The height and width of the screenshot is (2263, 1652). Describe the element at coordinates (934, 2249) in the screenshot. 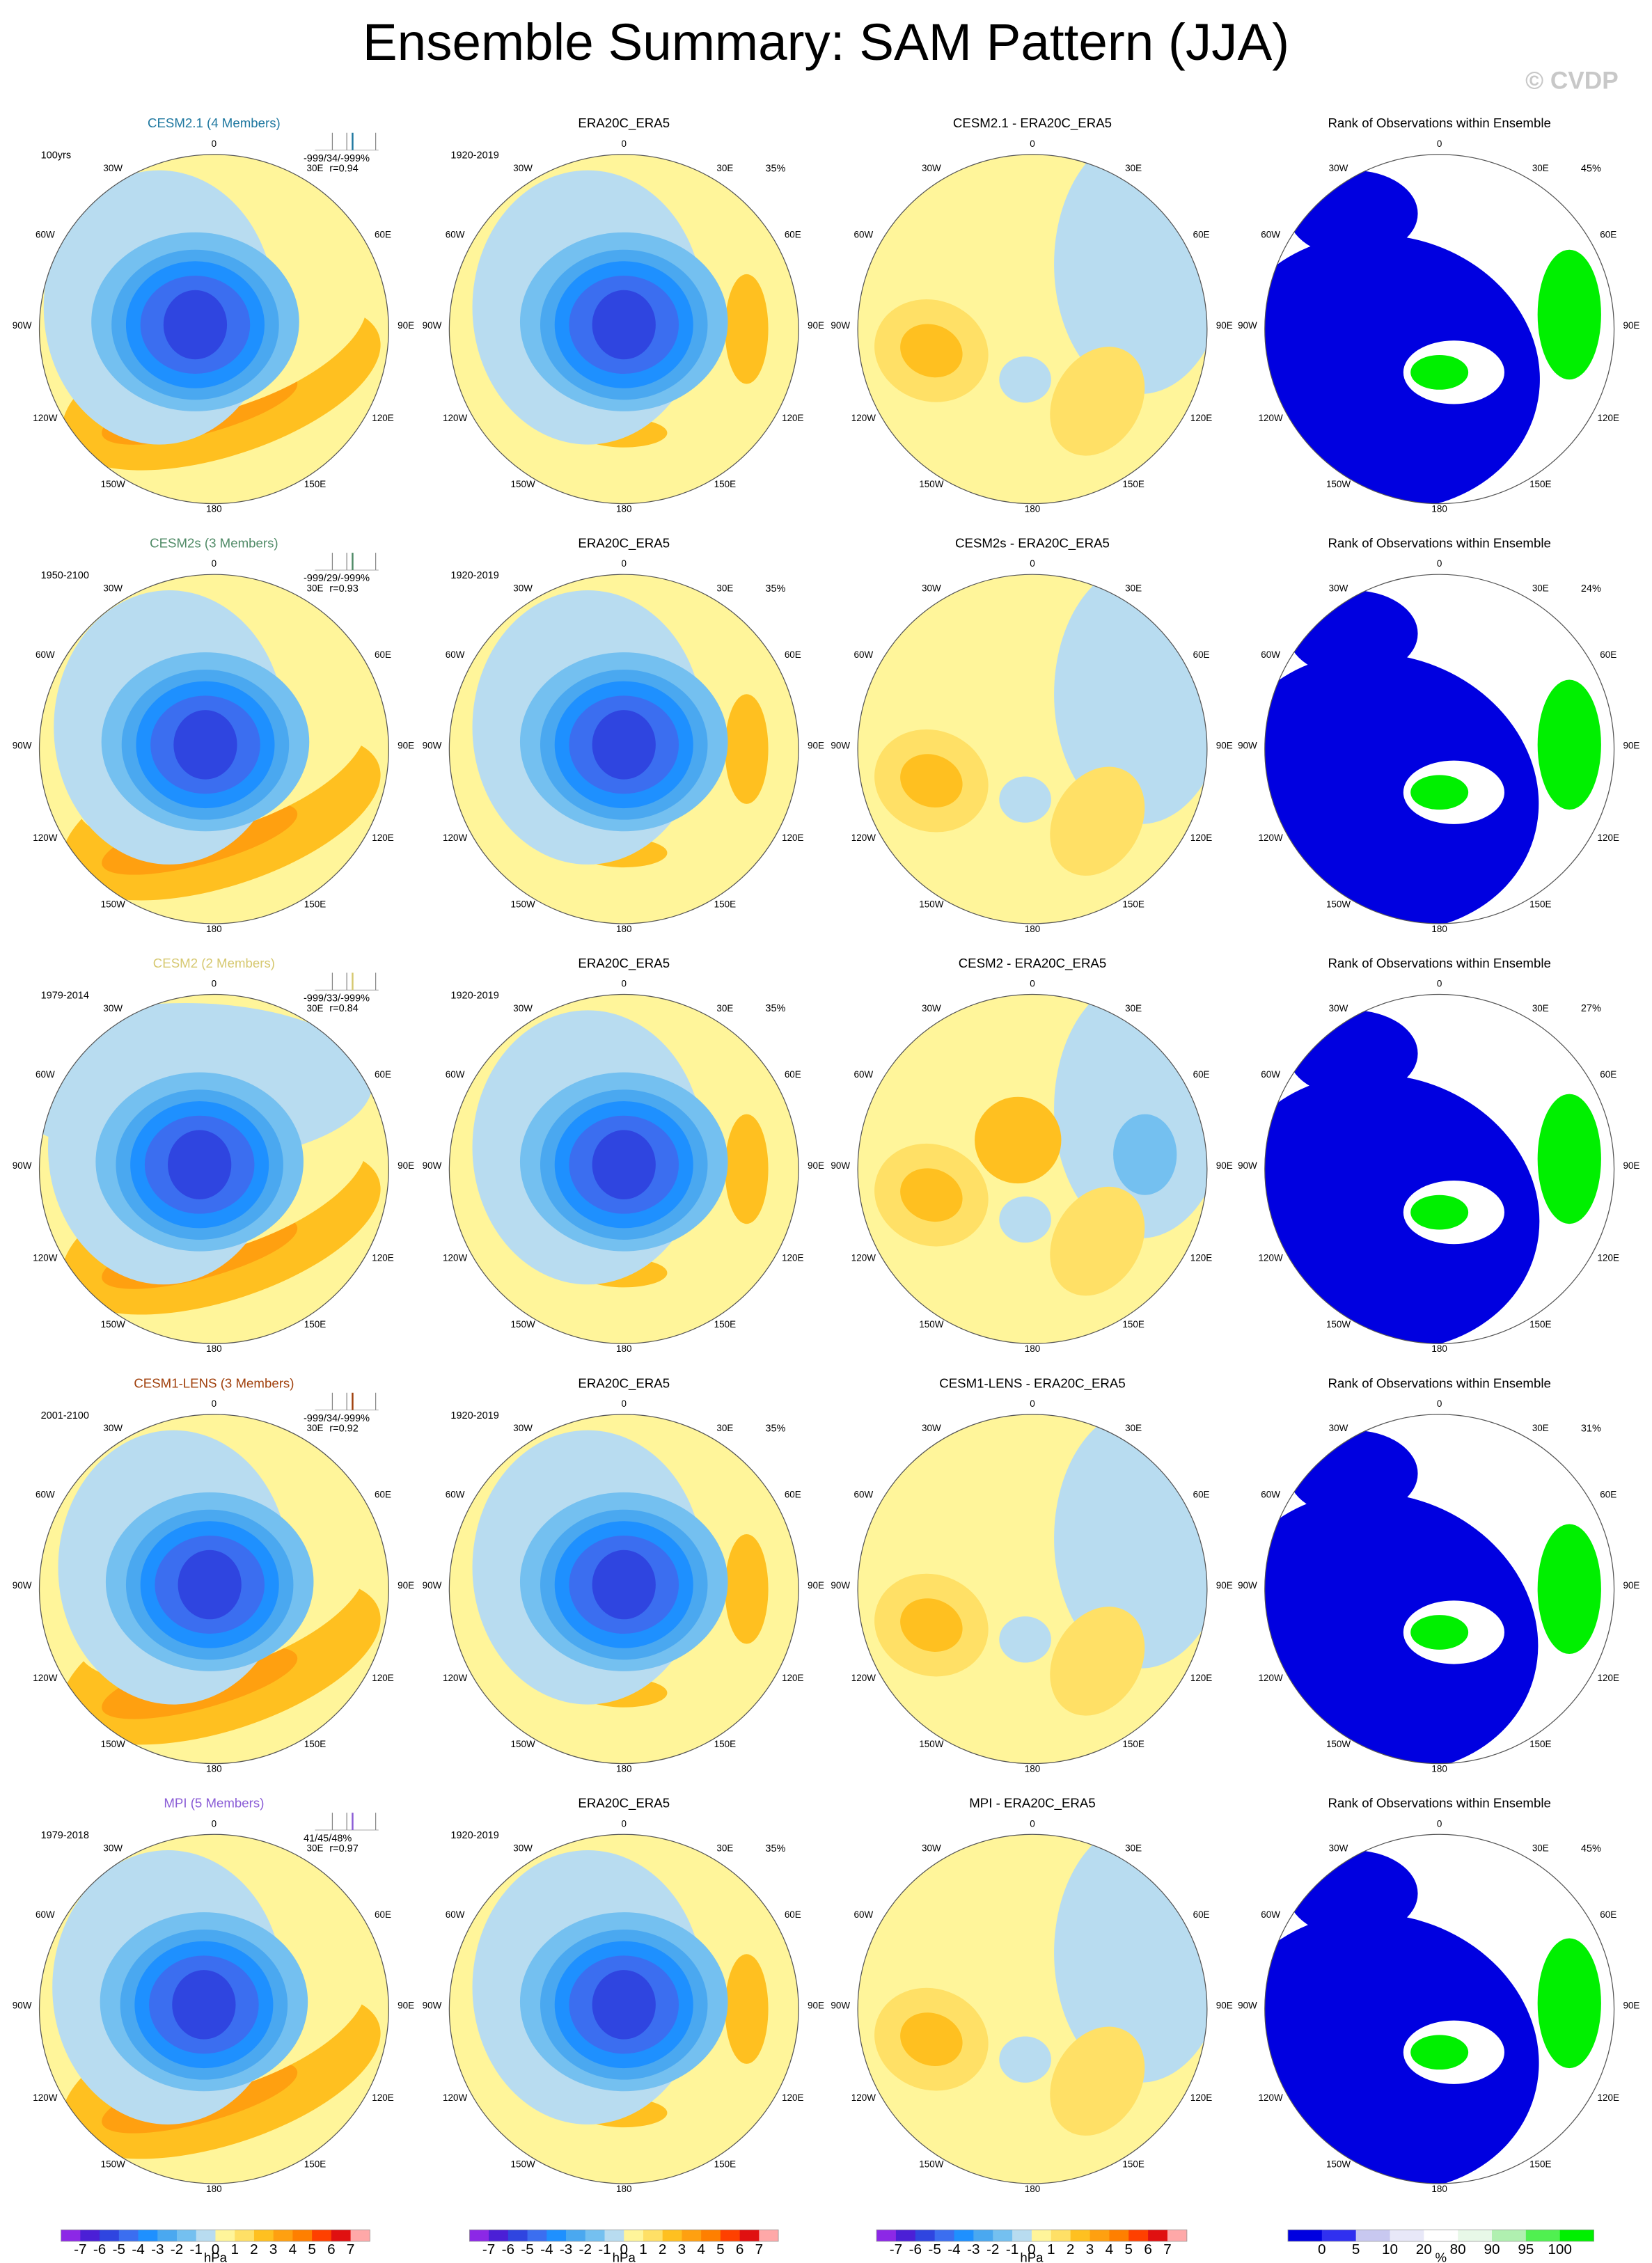

I see `colorbar-label: -5` at that location.